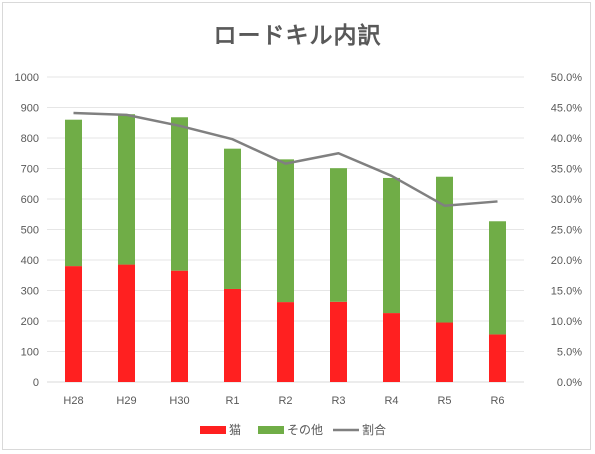 The height and width of the screenshot is (454, 595). I want to click on x-tick-label: H29, so click(126, 401).